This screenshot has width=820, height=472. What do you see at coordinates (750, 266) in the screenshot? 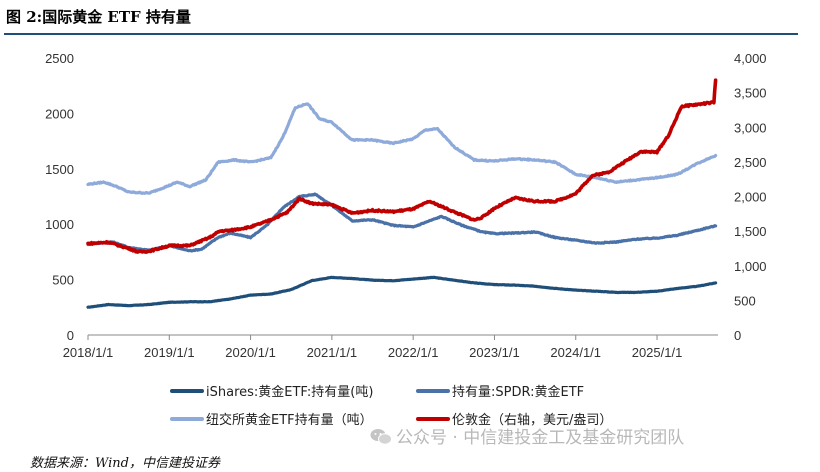
I see `y-right-tick-label: 1,000` at bounding box center [750, 266].